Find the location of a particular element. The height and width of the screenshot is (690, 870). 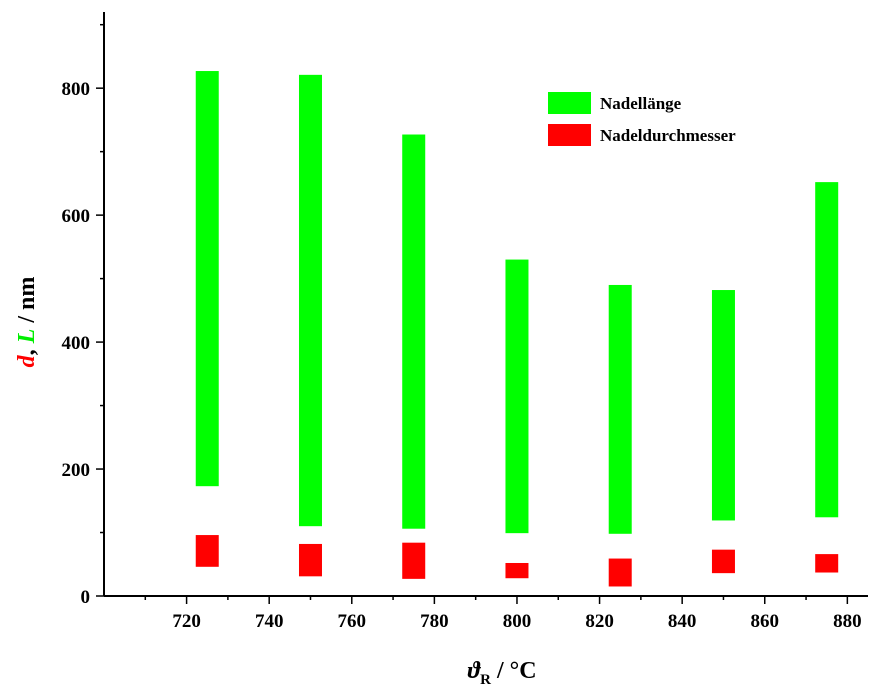

legend: Nadellänge Nadeldurchmesser is located at coordinates (642, 119).